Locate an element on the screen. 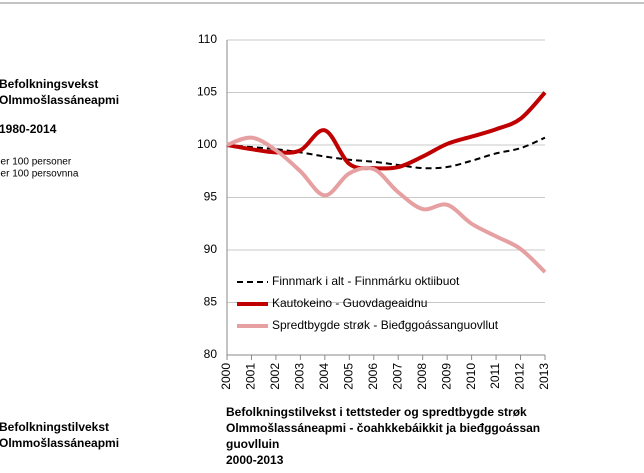  side-heading: Befolkningstilvekst is located at coordinates (54, 427).